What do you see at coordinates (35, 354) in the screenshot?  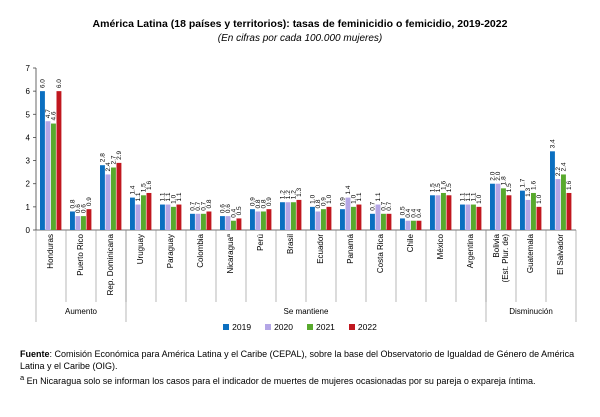 I see `source-label: Fuente` at bounding box center [35, 354].